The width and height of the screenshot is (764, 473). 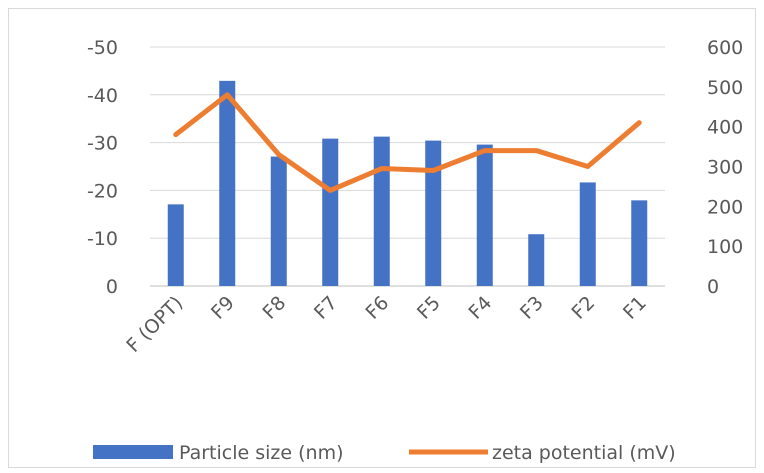 What do you see at coordinates (584, 453) in the screenshot?
I see `legend-label: zeta potential (mV)` at bounding box center [584, 453].